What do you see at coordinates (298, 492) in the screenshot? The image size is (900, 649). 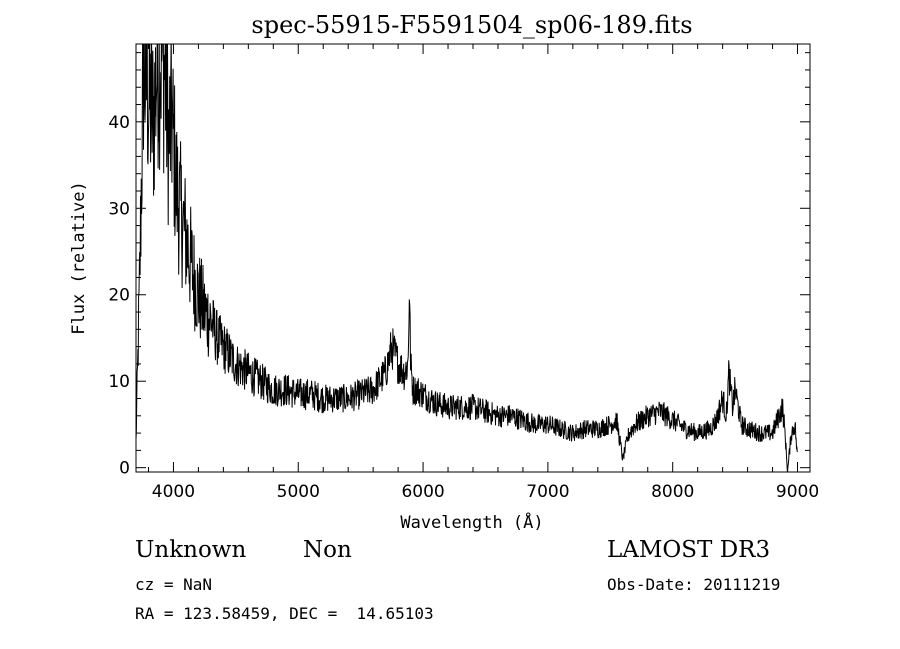 I see `x-tick-label: 5000` at bounding box center [298, 492].